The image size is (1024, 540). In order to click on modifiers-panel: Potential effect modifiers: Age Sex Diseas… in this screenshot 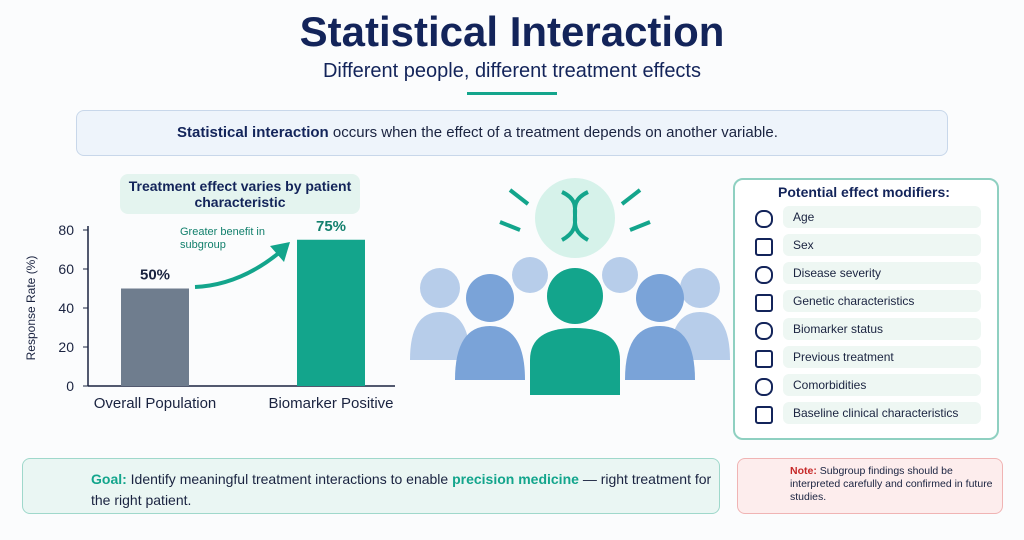, I will do `click(866, 309)`.